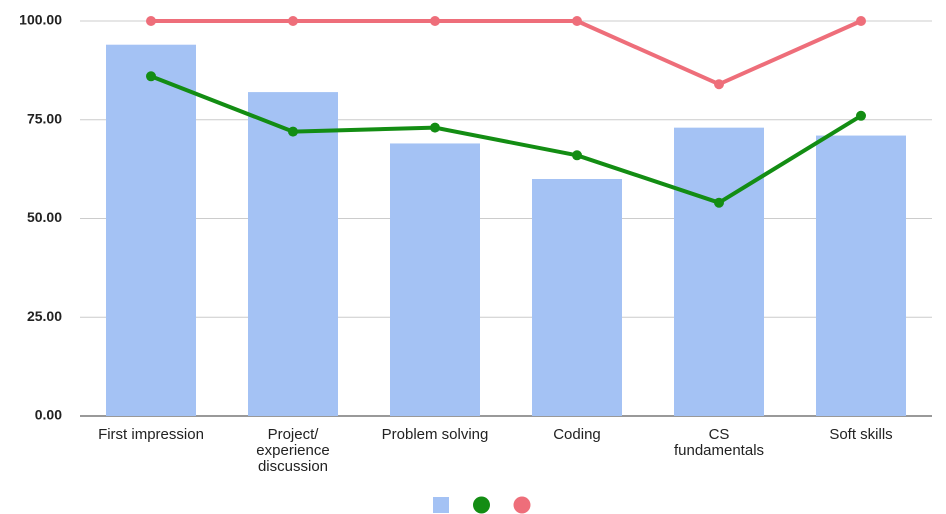  I want to click on y-tick-label: 100.00, so click(40, 20).